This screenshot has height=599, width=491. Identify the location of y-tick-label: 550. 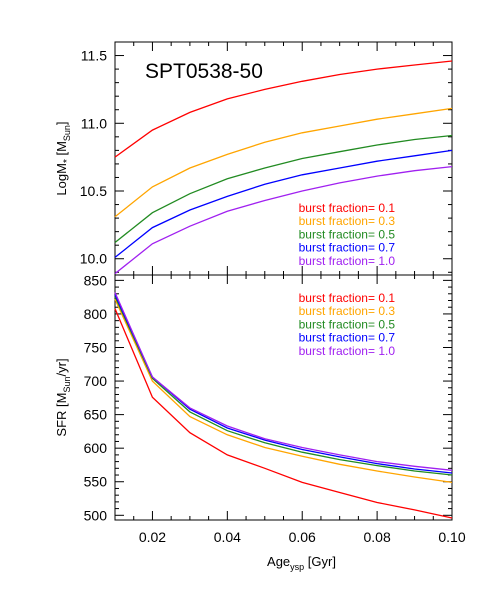
(96, 482).